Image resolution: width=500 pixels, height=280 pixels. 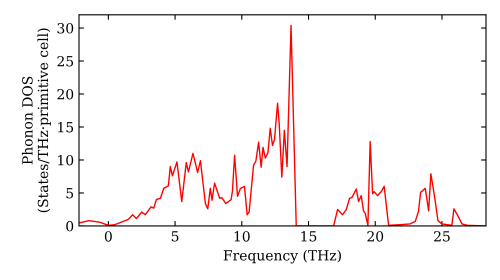 I want to click on y-axis-title: Phonon DOS (States/THz·primitive cell), so click(x=36, y=120).